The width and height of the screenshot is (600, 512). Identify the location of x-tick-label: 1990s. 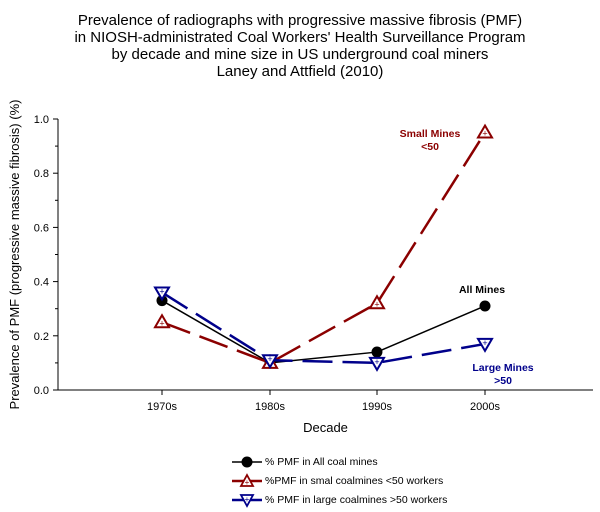
(377, 407).